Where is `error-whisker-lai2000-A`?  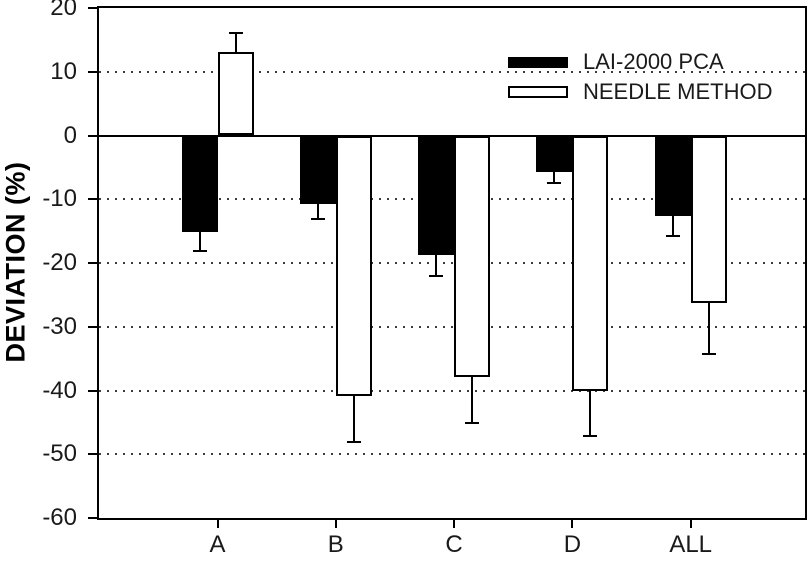 error-whisker-lai2000-A is located at coordinates (199, 241).